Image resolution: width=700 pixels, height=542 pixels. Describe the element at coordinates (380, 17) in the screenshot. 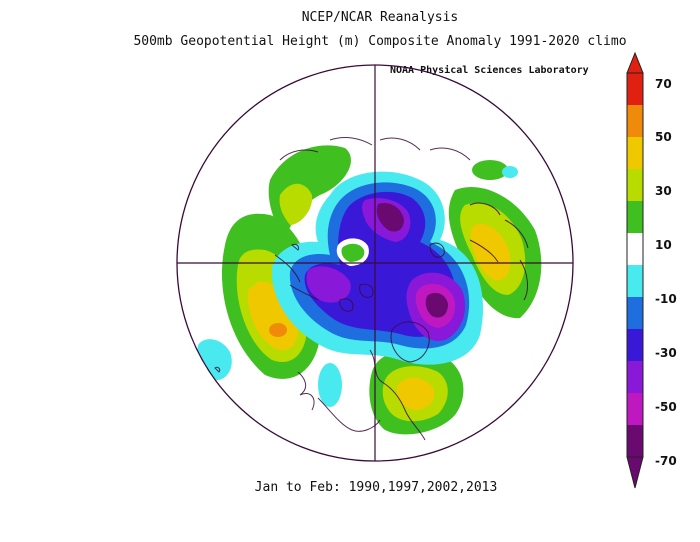

I see `chart-title: NCEP/NCAR Reanalysis` at that location.